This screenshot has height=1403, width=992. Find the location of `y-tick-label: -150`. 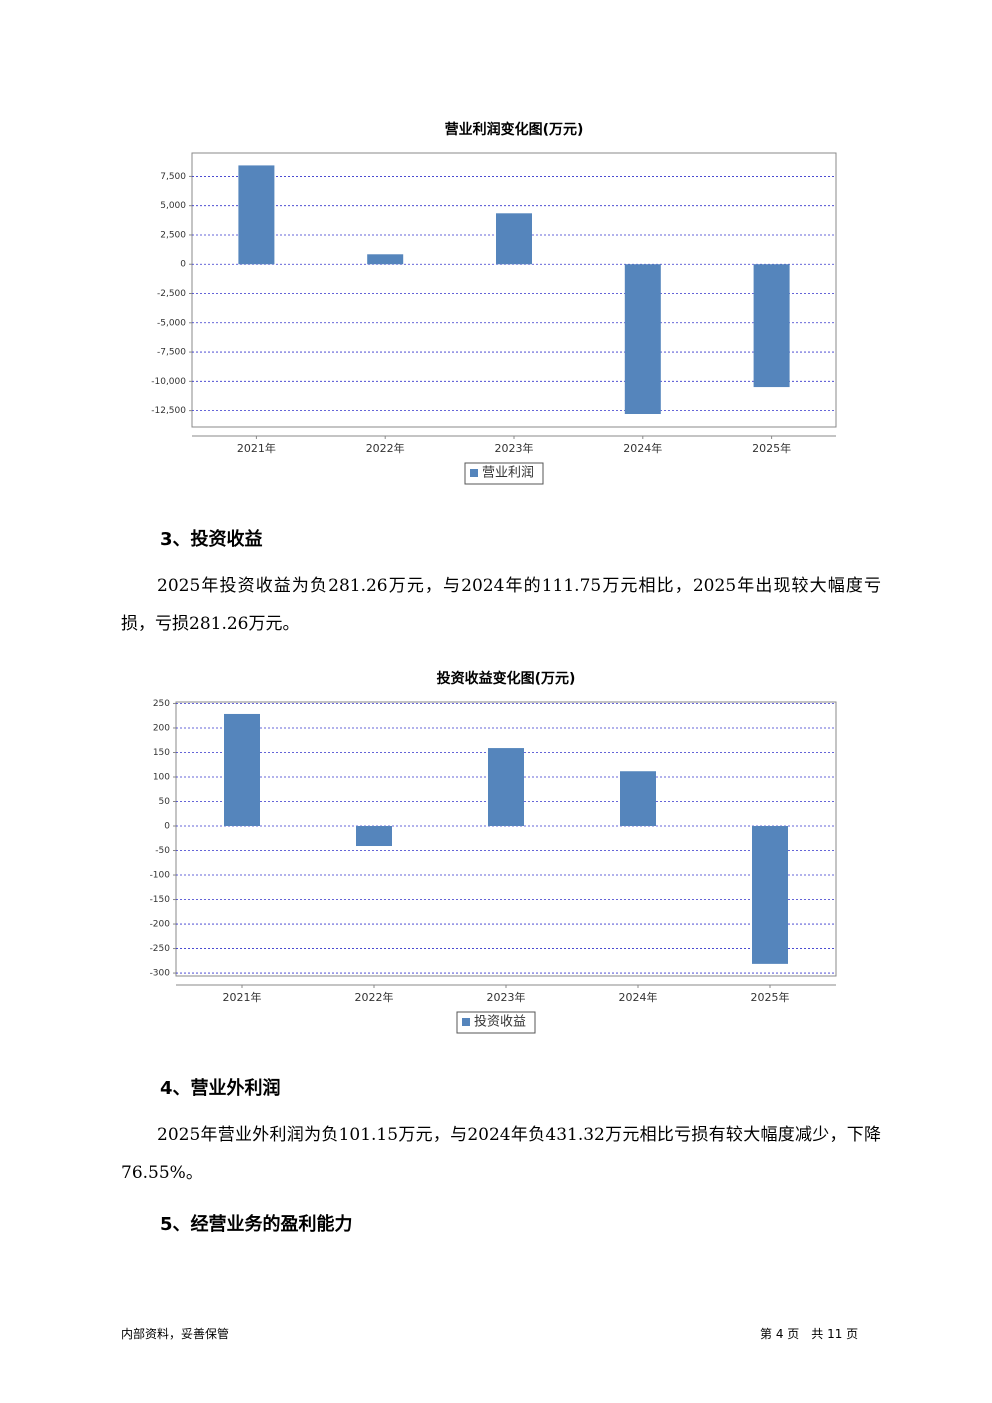

y-tick-label: -150 is located at coordinates (160, 900).